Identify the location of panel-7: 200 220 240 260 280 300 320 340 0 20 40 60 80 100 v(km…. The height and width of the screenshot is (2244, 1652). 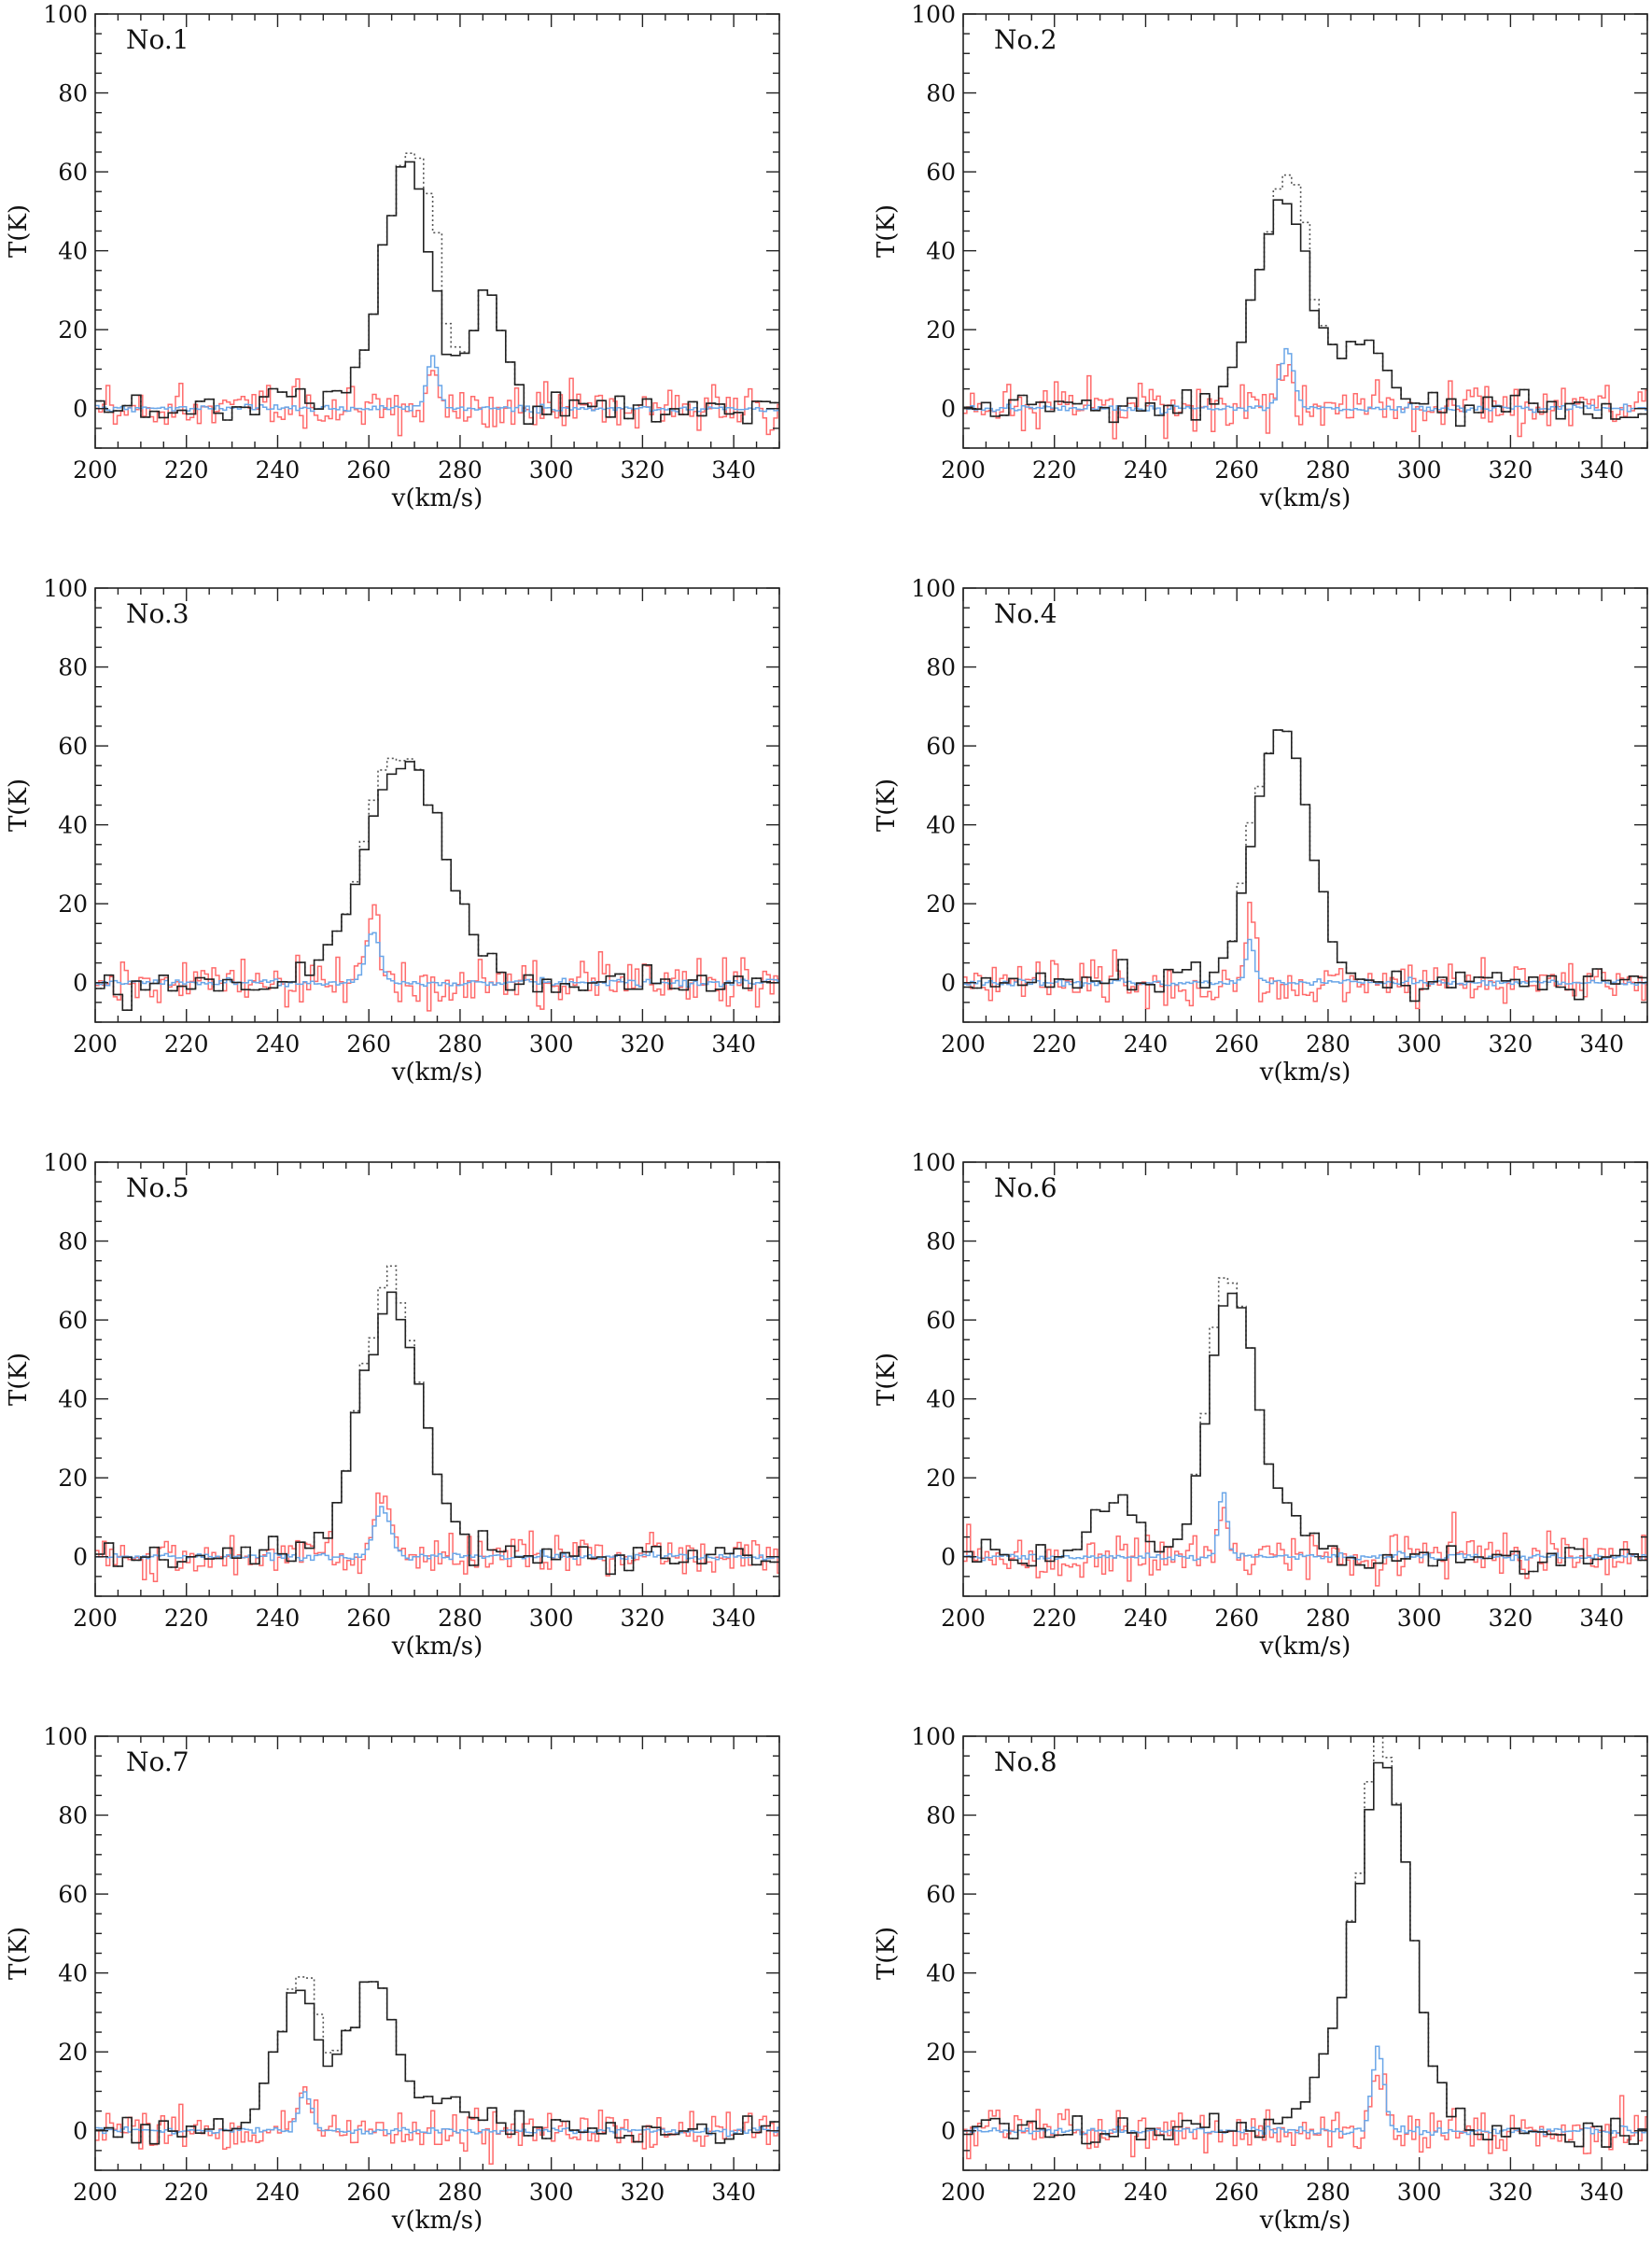
(392, 1979).